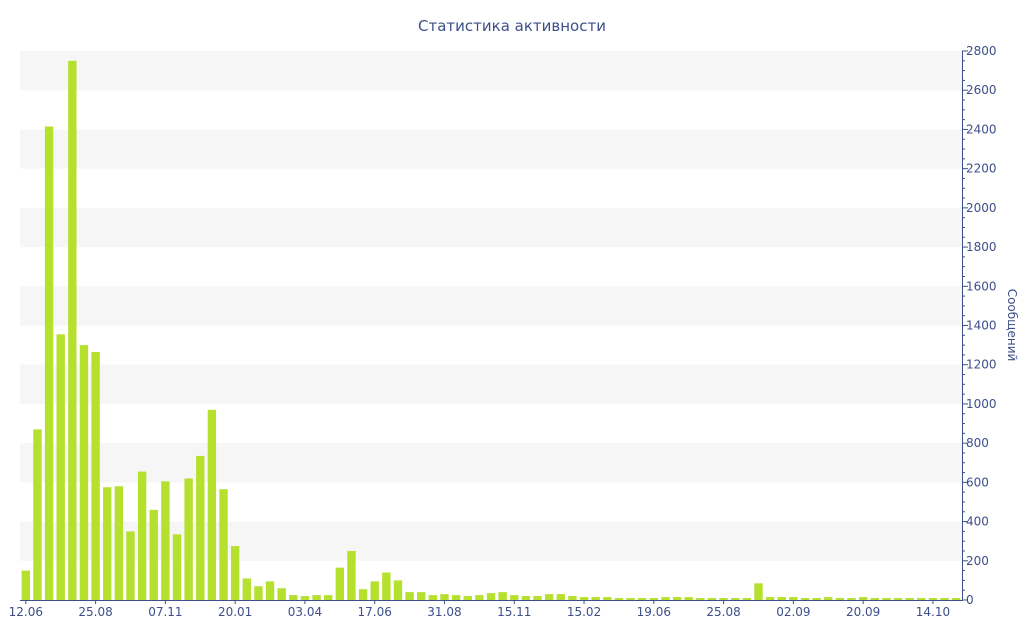 The image size is (1024, 644). Describe the element at coordinates (933, 612) in the screenshot. I see `x-tick-label: 14.10` at that location.